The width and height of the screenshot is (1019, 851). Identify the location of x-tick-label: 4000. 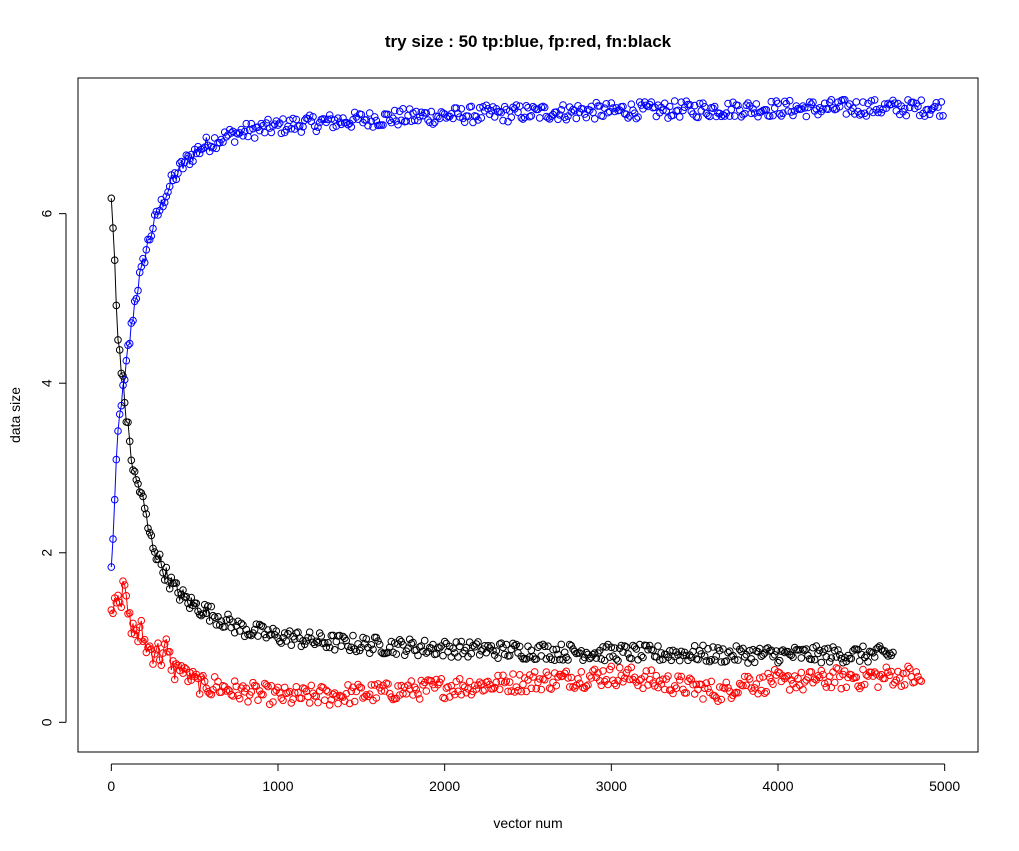
(777, 786).